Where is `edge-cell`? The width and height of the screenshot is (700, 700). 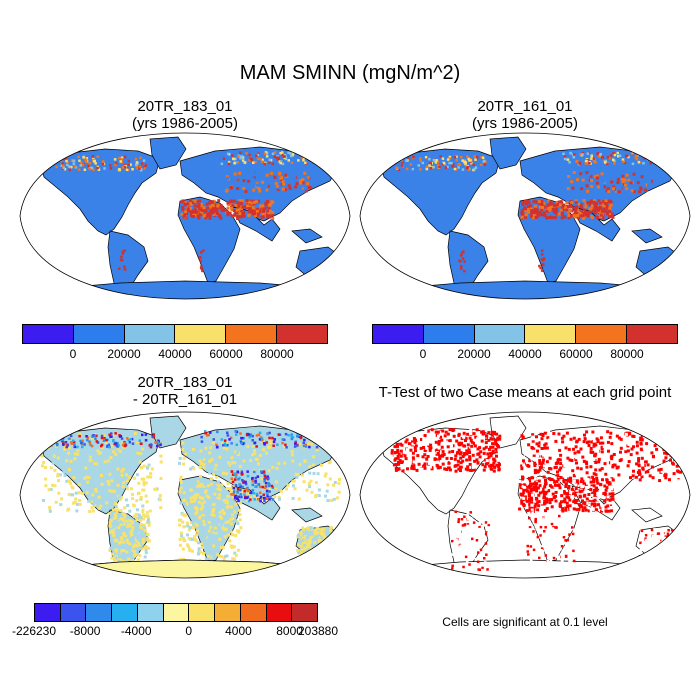
edge-cell is located at coordinates (123, 251).